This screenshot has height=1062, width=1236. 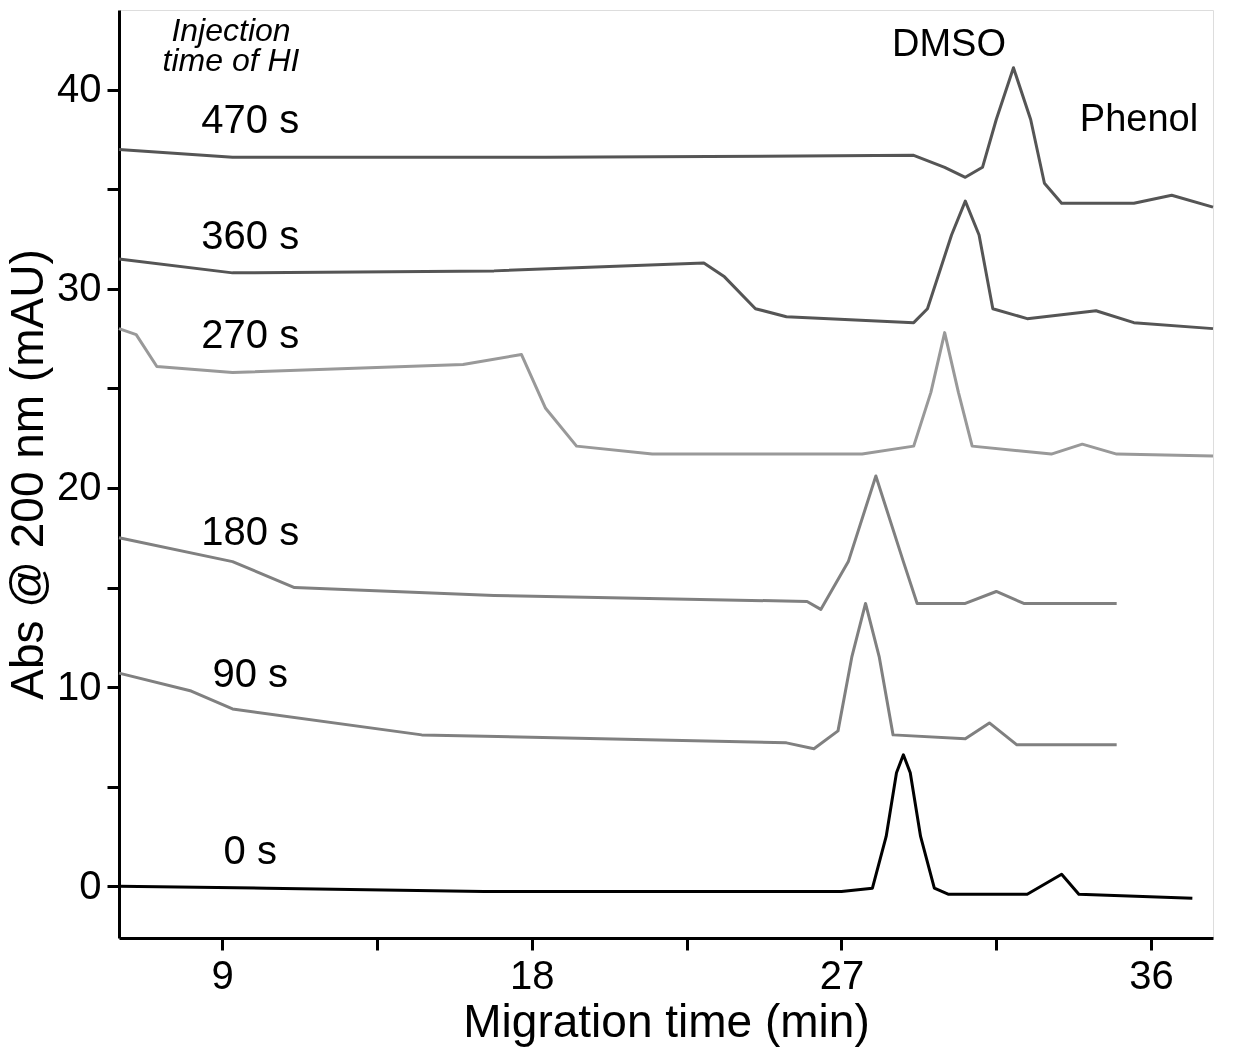 What do you see at coordinates (250, 673) in the screenshot?
I see `series-label: 90 s` at bounding box center [250, 673].